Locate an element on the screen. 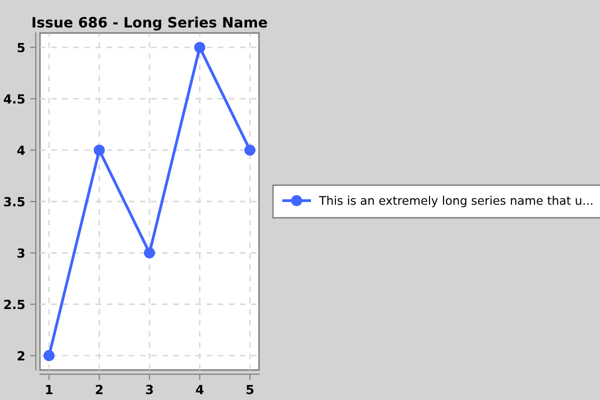 The height and width of the screenshot is (400, 600). chart-title: Issue 686 - Long Series Name is located at coordinates (150, 23).